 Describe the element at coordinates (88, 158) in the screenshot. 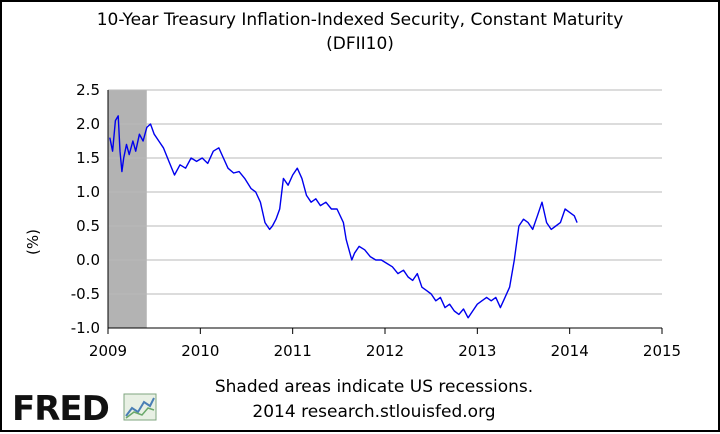

I see `y-tick-label-2: 1.5` at that location.